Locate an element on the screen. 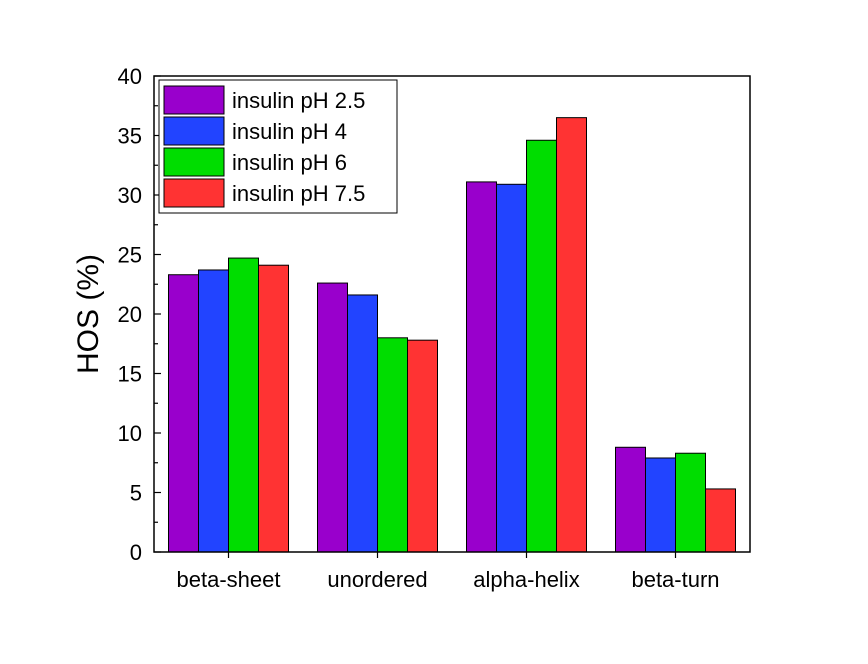 Image resolution: width=868 pixels, height=664 pixels. y-tick-label: 5 is located at coordinates (136, 493).